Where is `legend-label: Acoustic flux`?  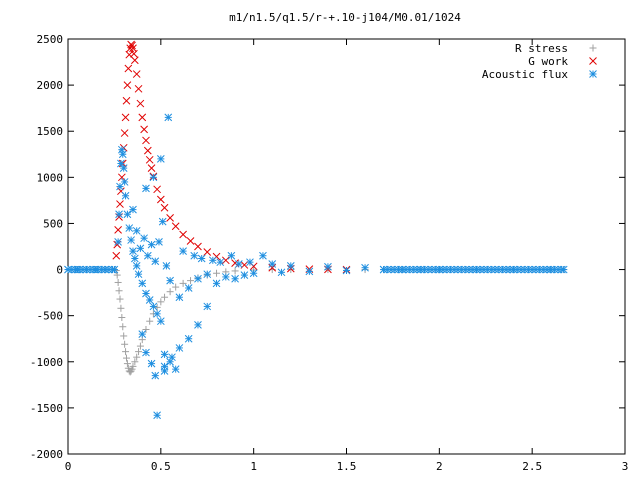 legend-label: Acoustic flux is located at coordinates (525, 74).